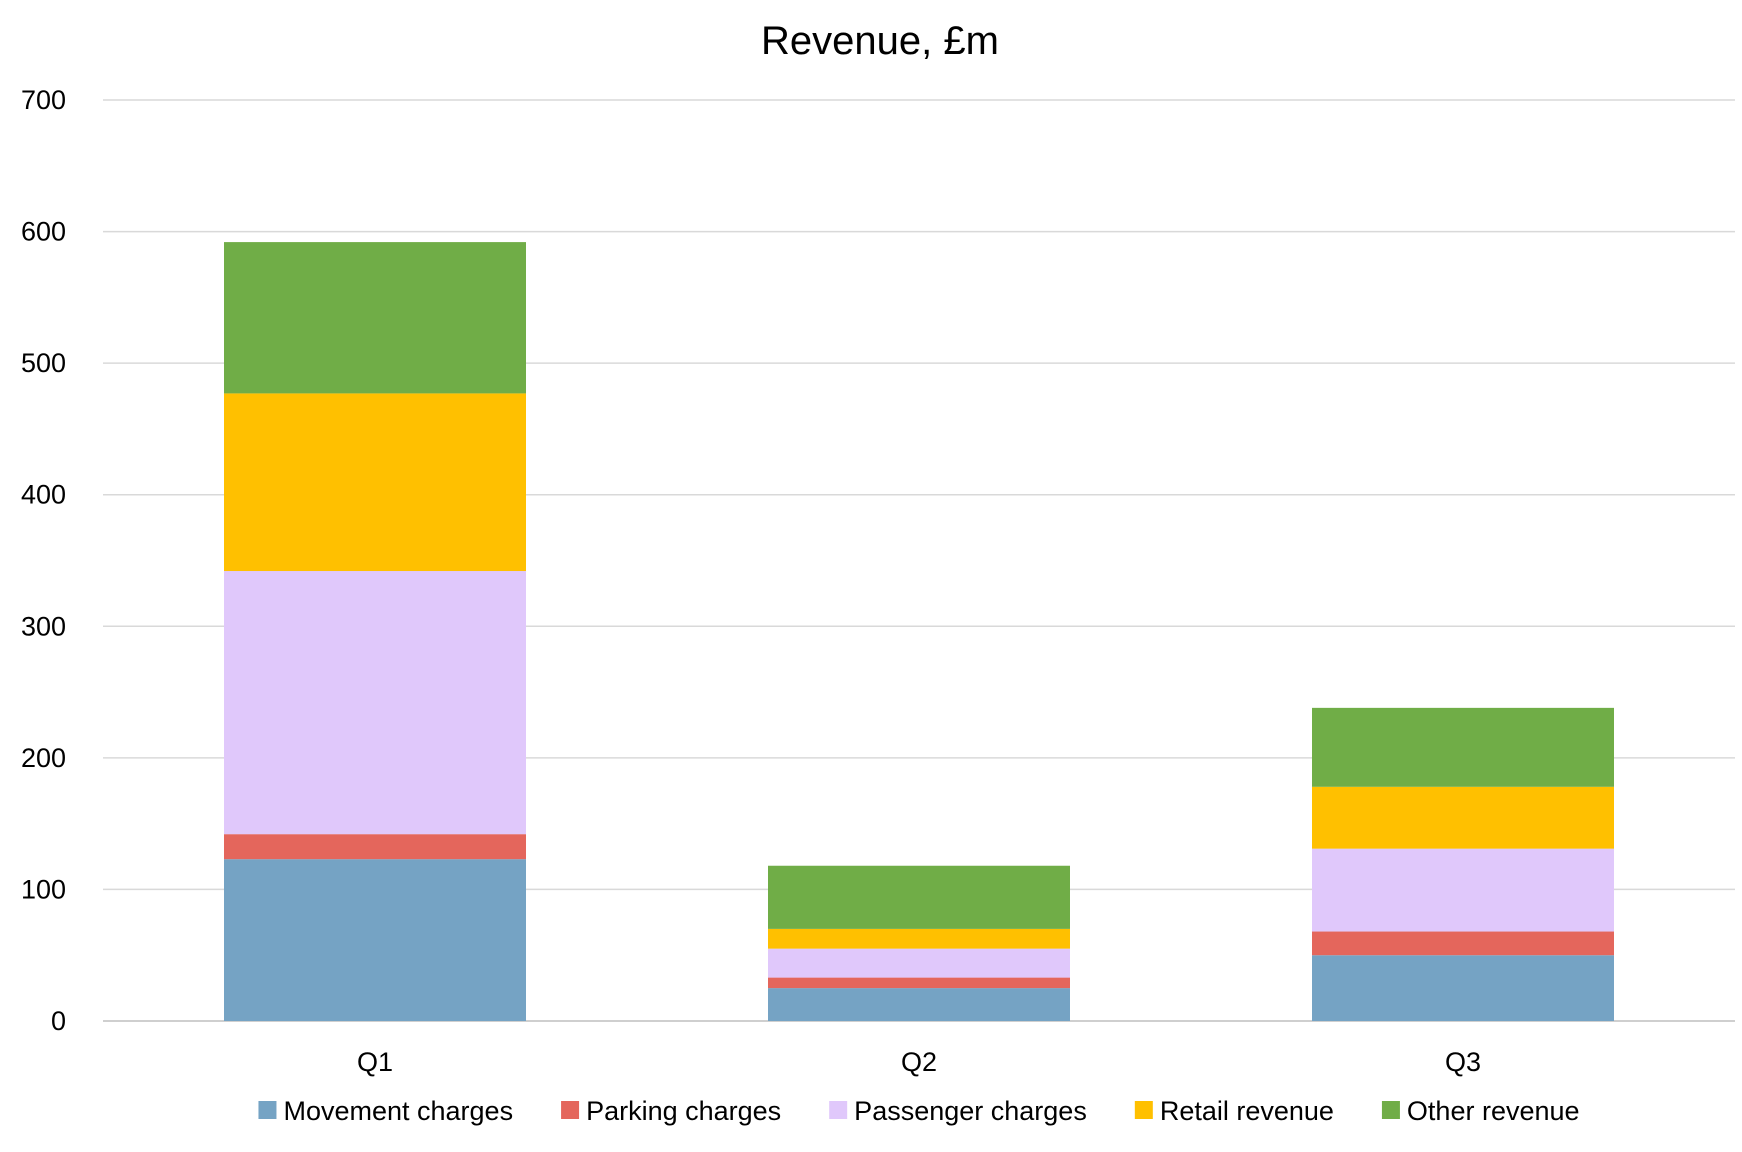 The width and height of the screenshot is (1742, 1152). What do you see at coordinates (43, 363) in the screenshot?
I see `y-tick-label: 500` at bounding box center [43, 363].